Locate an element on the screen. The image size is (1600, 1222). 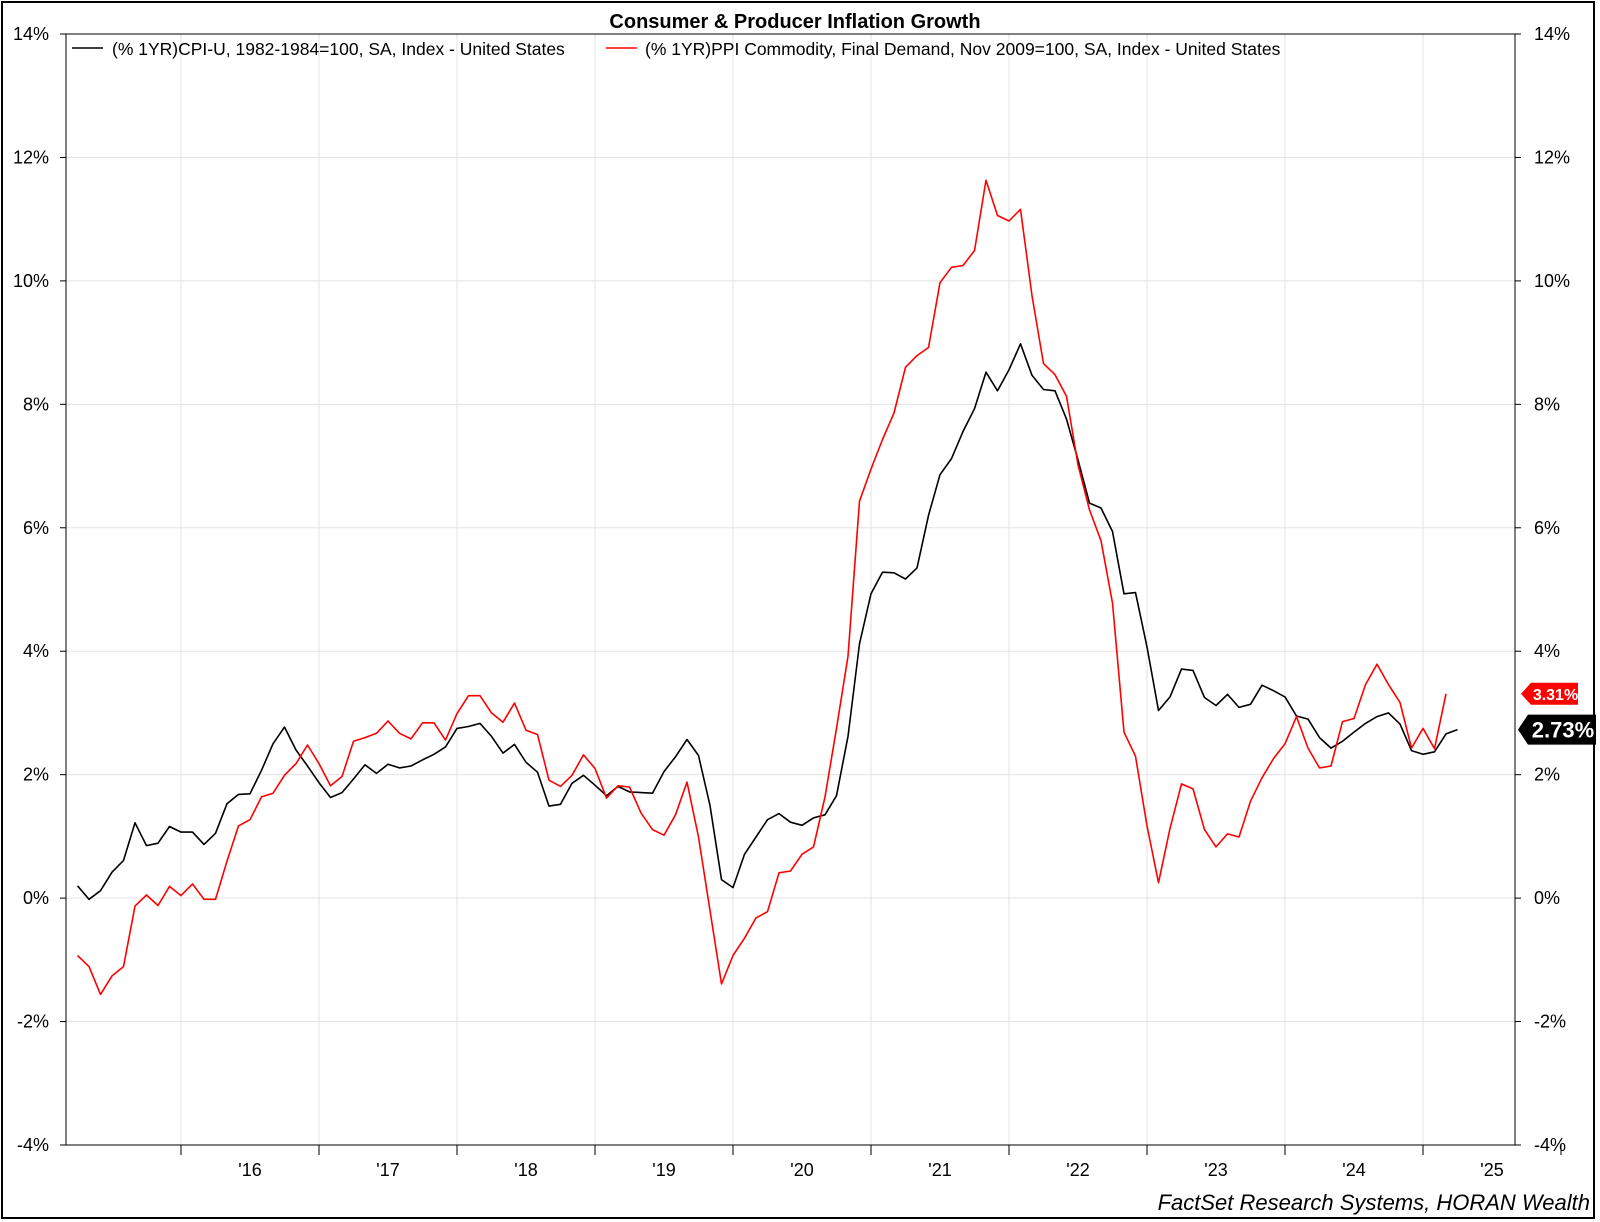
chart-title: Consumer & Producer Inflation Growth is located at coordinates (794, 22).